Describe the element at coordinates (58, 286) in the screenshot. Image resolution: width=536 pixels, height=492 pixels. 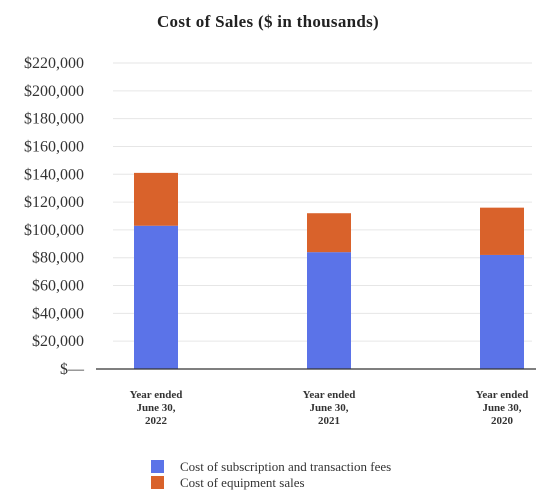
I see `y-tick-label: $60,000` at that location.